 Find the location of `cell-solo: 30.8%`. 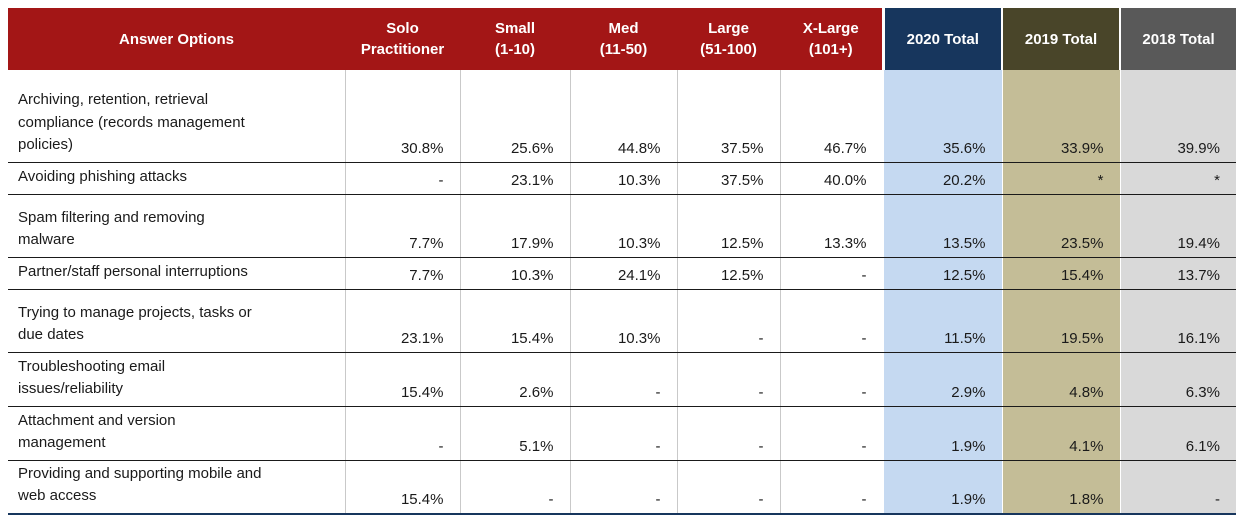

cell-solo: 30.8% is located at coordinates (402, 116).